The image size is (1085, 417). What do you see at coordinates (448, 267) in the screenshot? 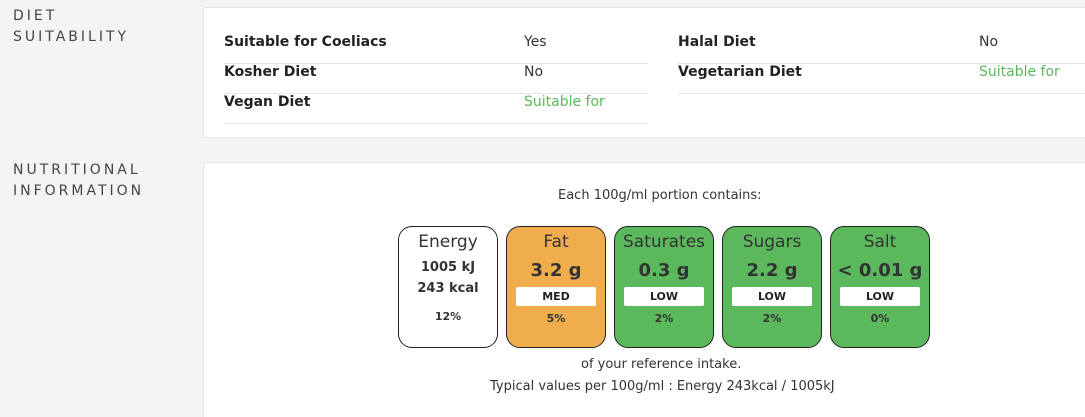
I see `energy-kj: 1005 kJ` at bounding box center [448, 267].